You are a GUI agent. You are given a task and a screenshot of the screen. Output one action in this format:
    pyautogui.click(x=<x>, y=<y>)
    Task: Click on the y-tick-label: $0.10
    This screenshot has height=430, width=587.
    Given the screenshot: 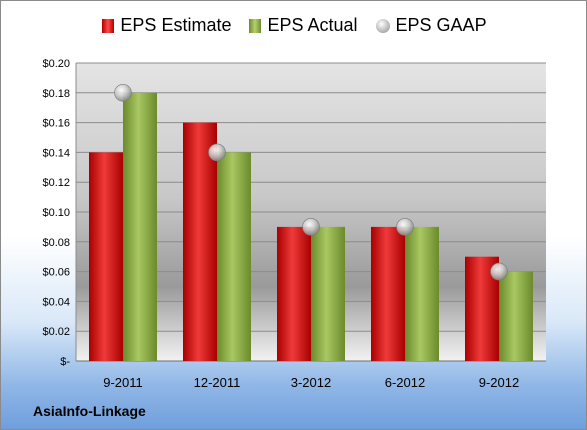 What is the action you would take?
    pyautogui.click(x=56, y=213)
    